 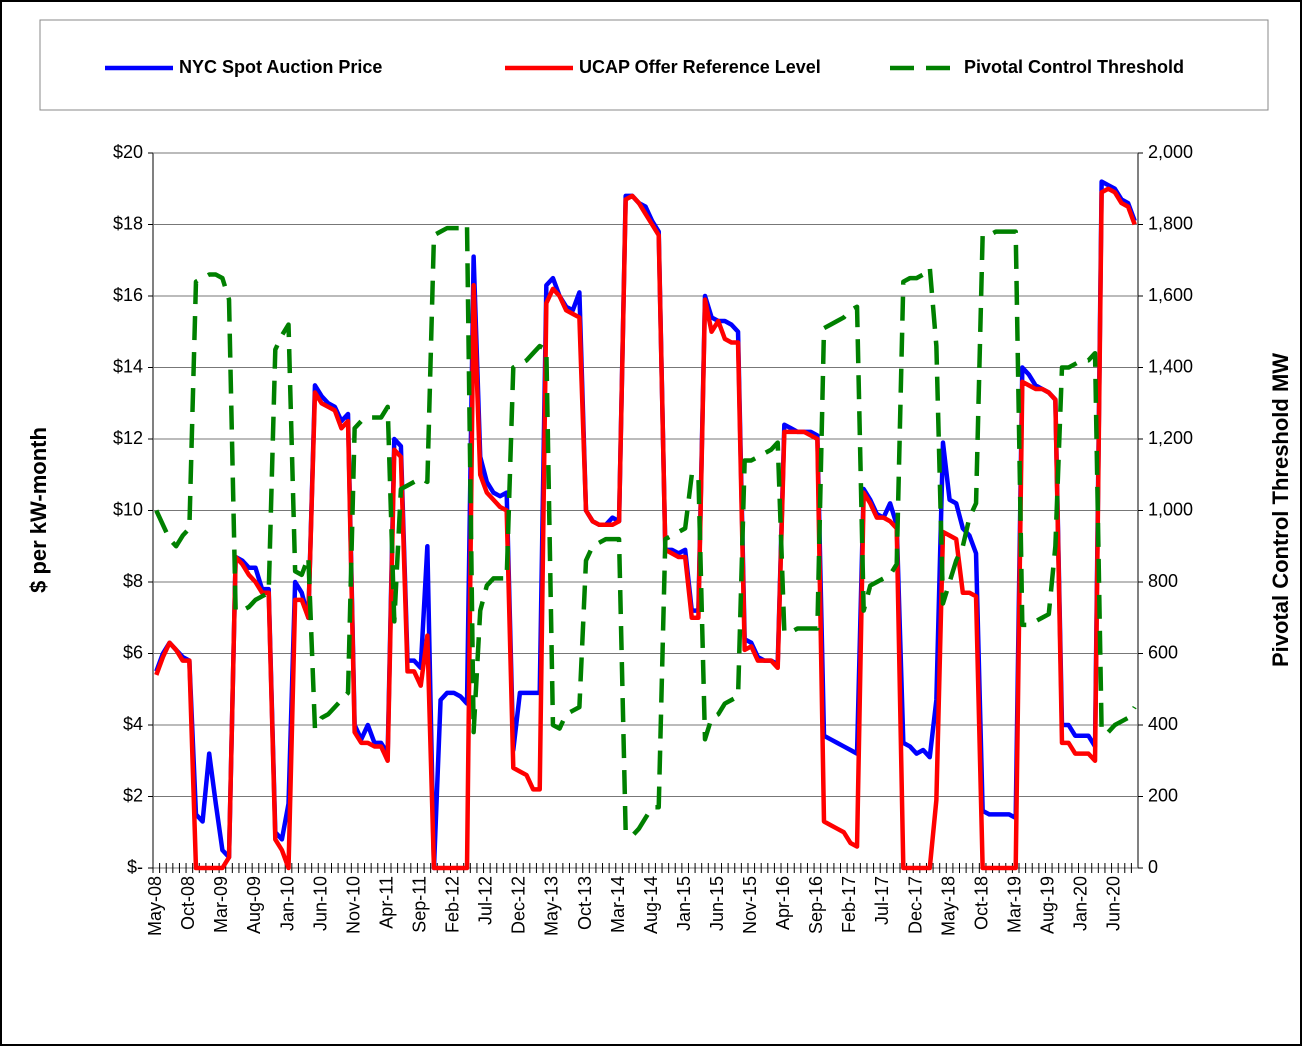 What do you see at coordinates (353, 905) in the screenshot?
I see `x-tick-label: Nov-10` at bounding box center [353, 905].